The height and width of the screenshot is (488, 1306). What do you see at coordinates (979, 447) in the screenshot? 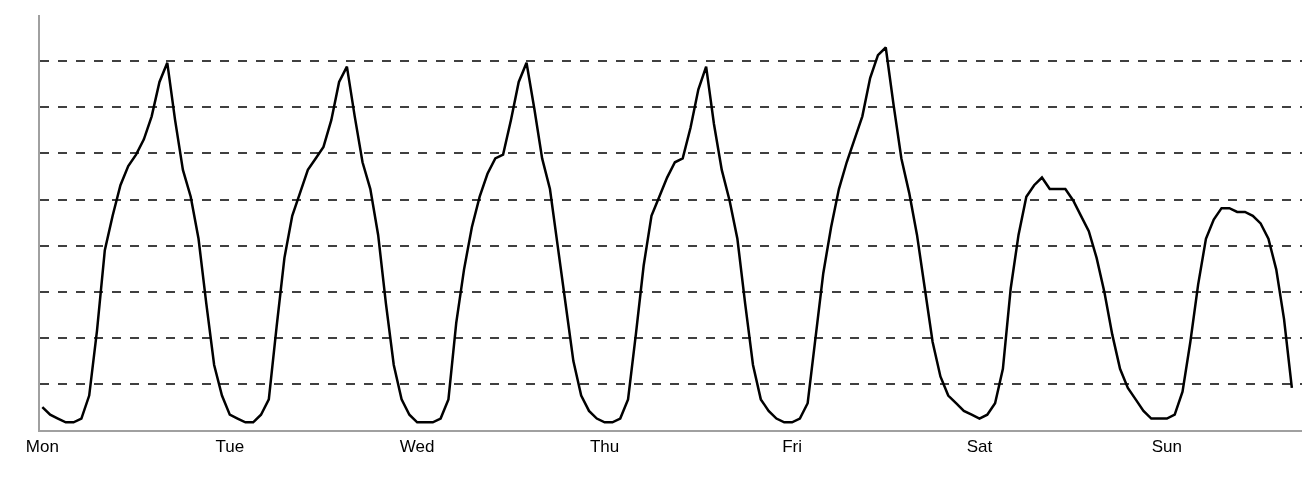
I see `x-tick-label: Sat` at bounding box center [979, 447].